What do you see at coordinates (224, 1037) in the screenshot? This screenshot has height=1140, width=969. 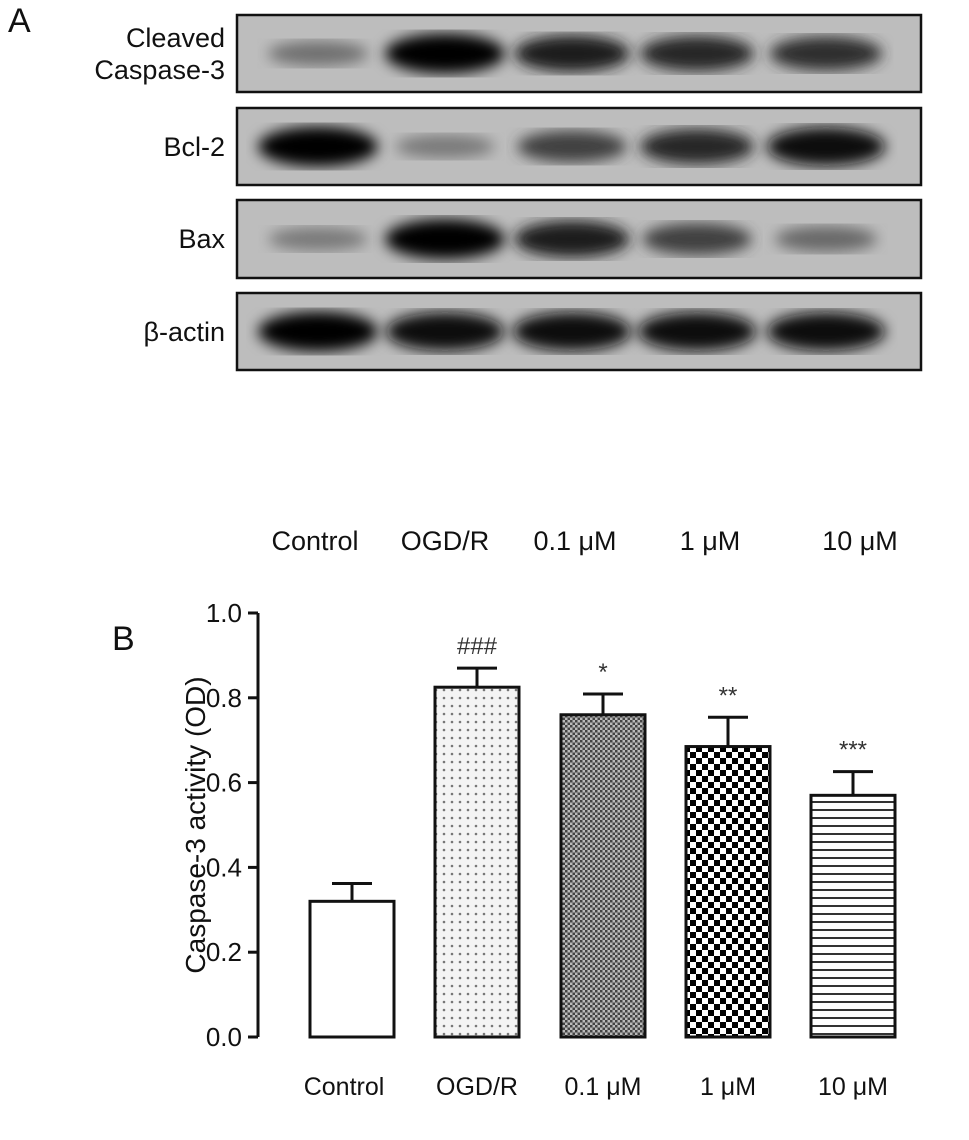 I see `y-tick-label: 0.0` at bounding box center [224, 1037].